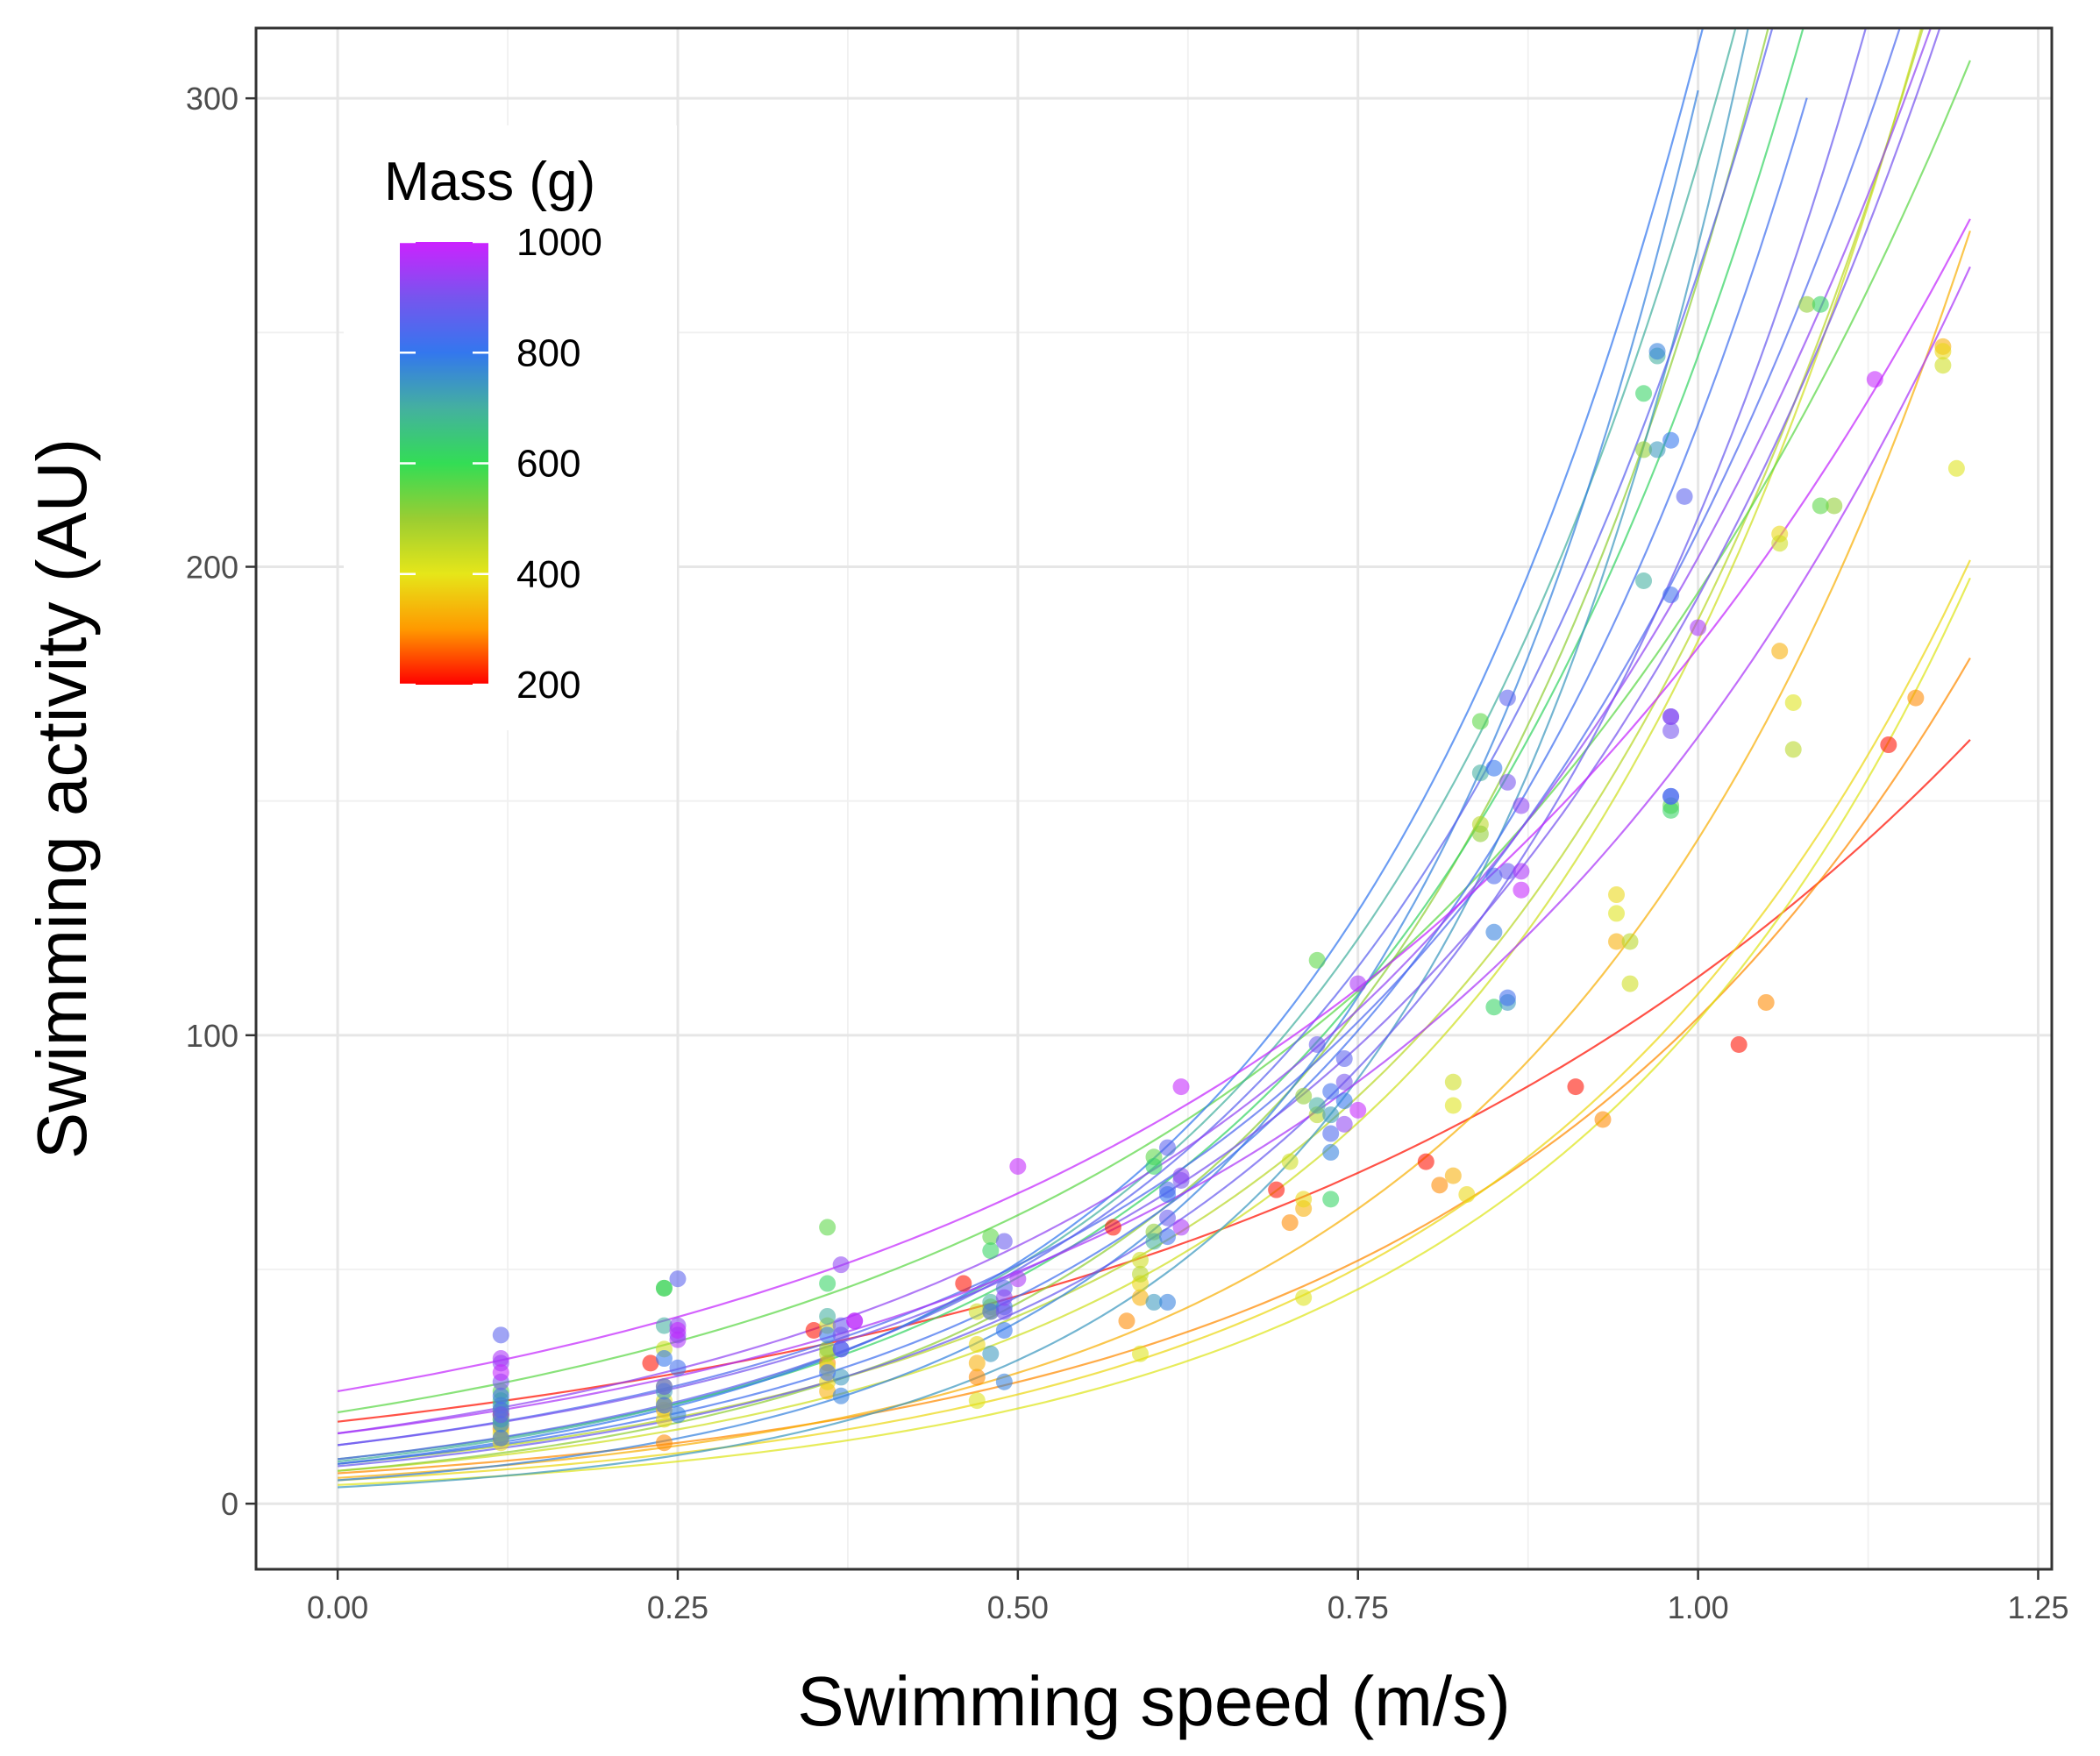 This screenshot has height=1756, width=2100. What do you see at coordinates (212, 99) in the screenshot?
I see `y-tick-label: 300` at bounding box center [212, 99].